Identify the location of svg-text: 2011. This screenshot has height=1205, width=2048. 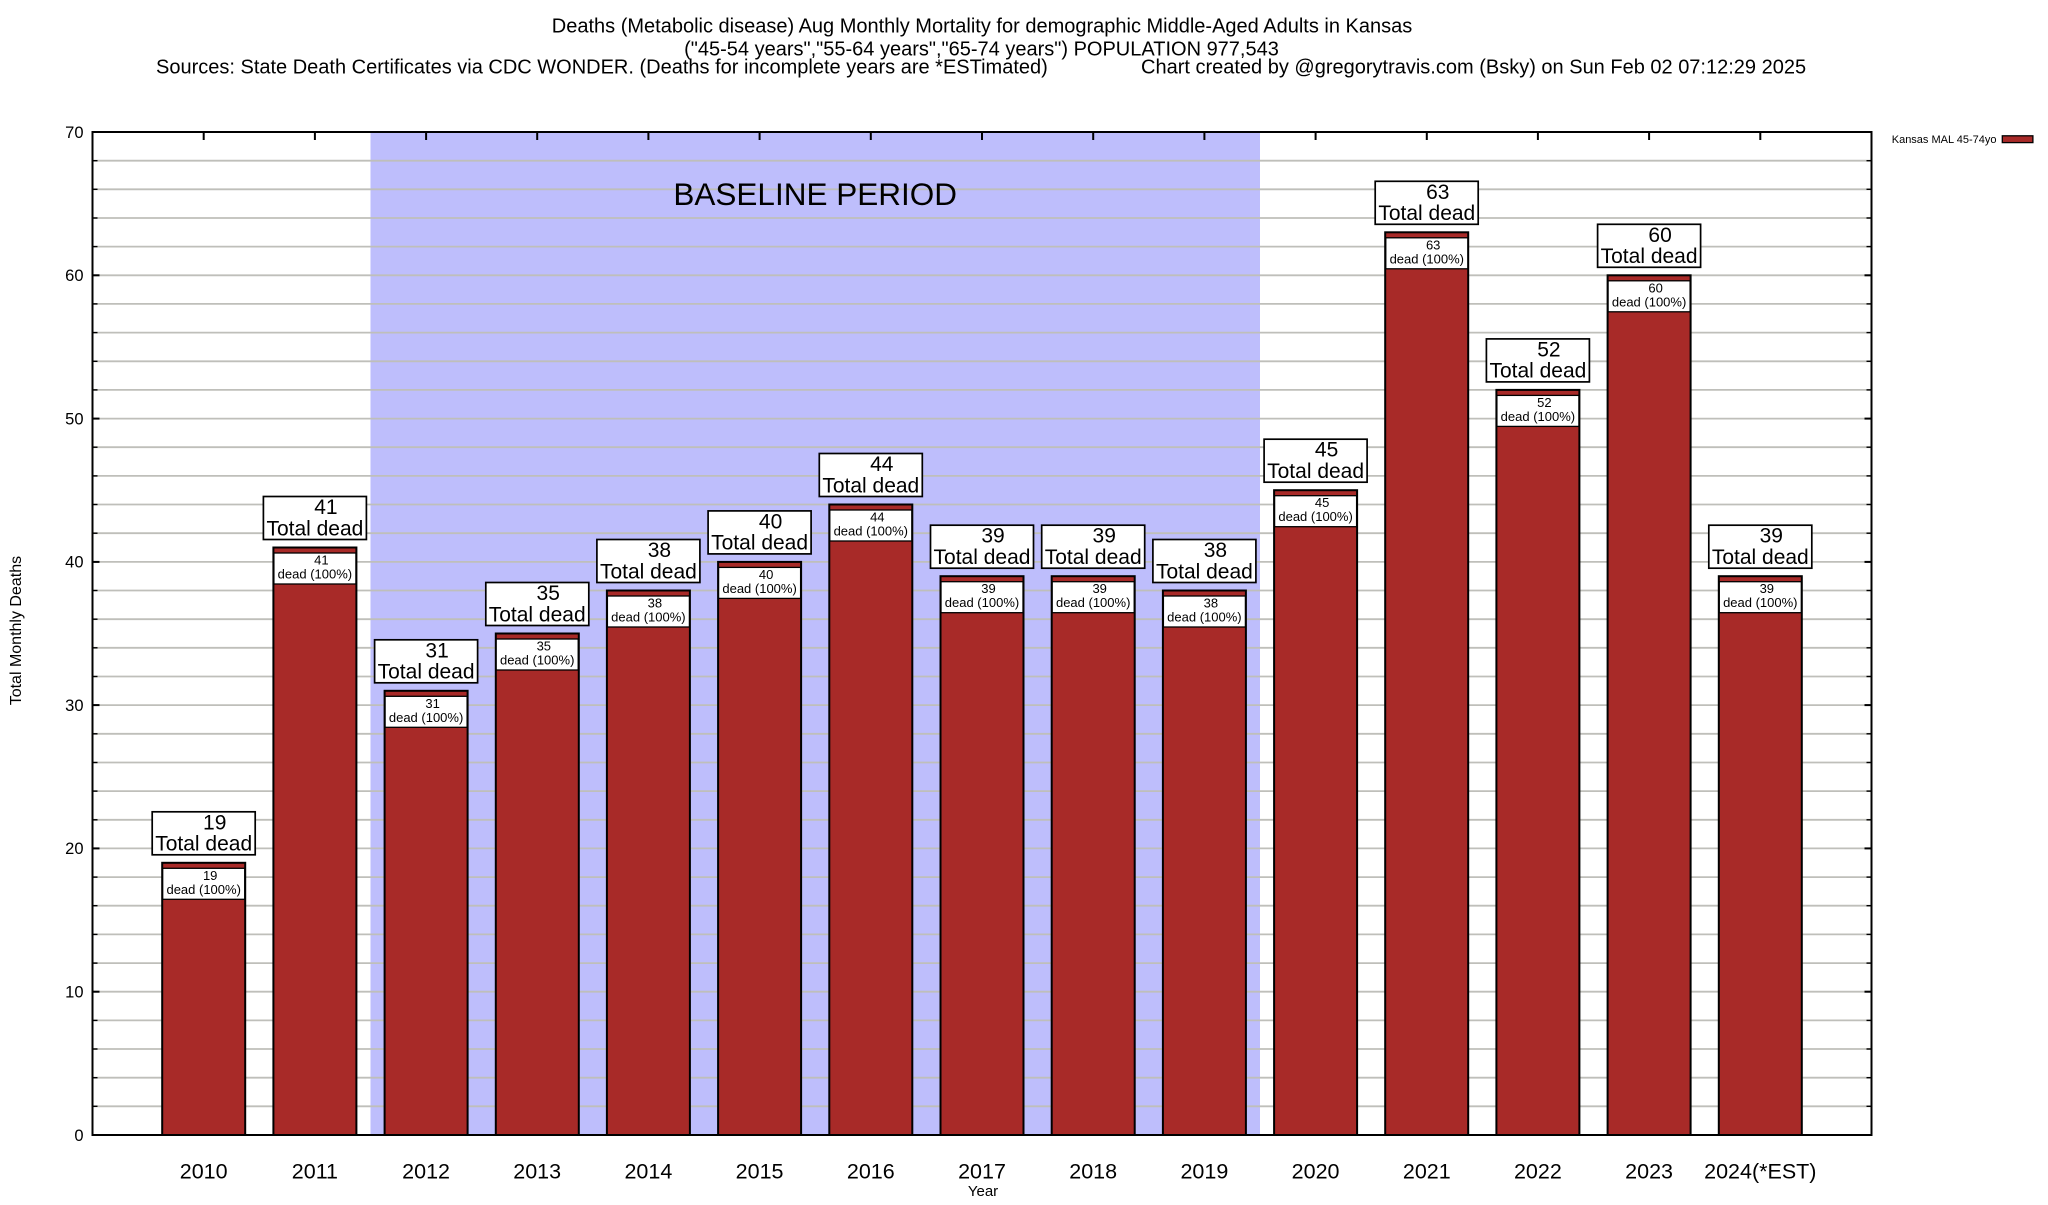
(315, 1172).